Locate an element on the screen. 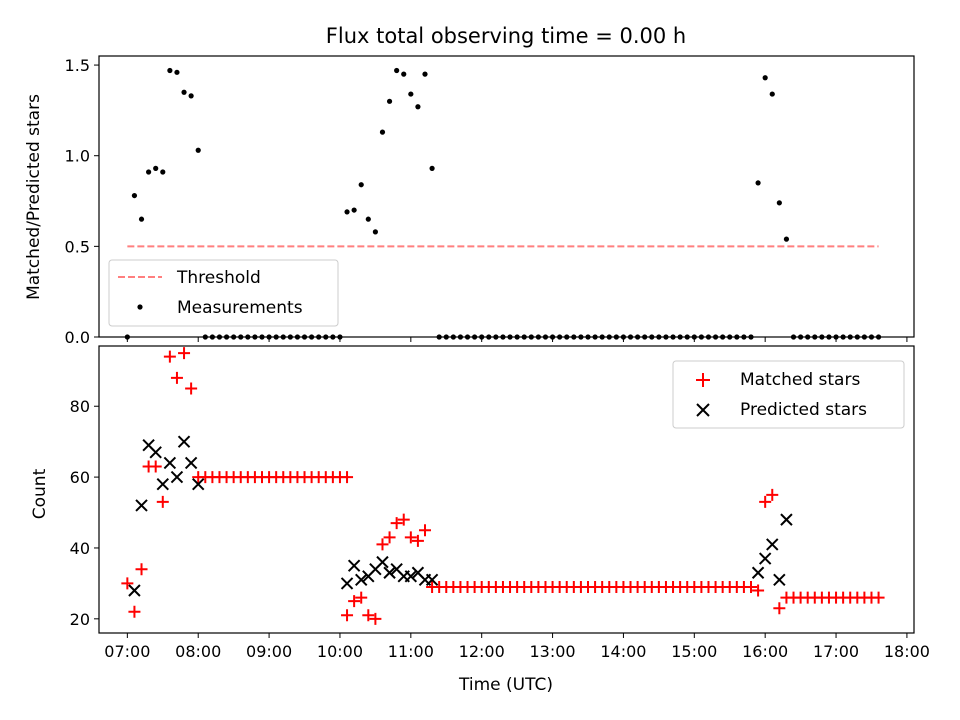  bottom-legend-box is located at coordinates (788, 394).